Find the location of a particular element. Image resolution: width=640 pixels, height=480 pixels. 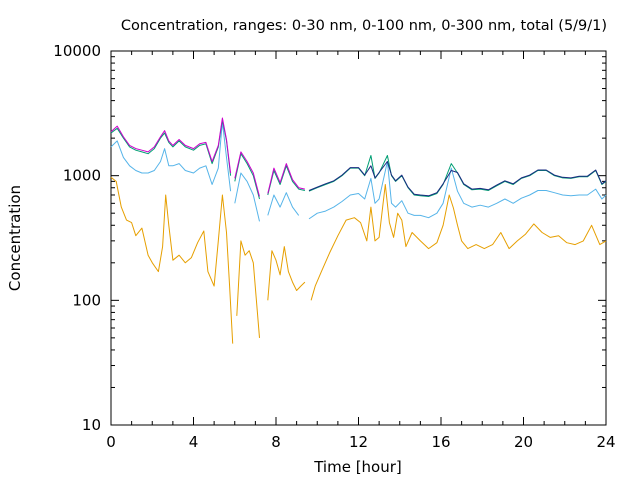

x-tick-label: 20 is located at coordinates (523, 442).